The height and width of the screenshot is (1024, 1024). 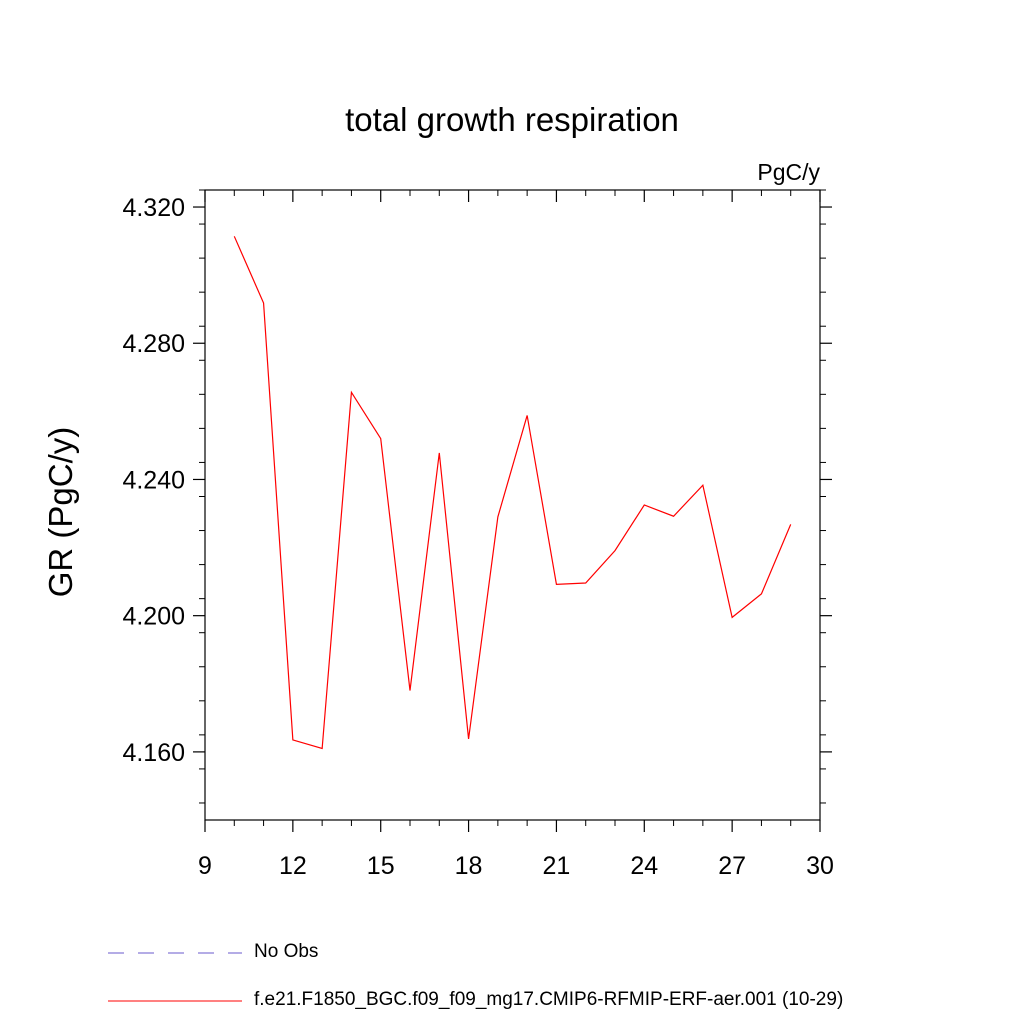 What do you see at coordinates (153, 480) in the screenshot?
I see `y-tick-label: 4.240` at bounding box center [153, 480].